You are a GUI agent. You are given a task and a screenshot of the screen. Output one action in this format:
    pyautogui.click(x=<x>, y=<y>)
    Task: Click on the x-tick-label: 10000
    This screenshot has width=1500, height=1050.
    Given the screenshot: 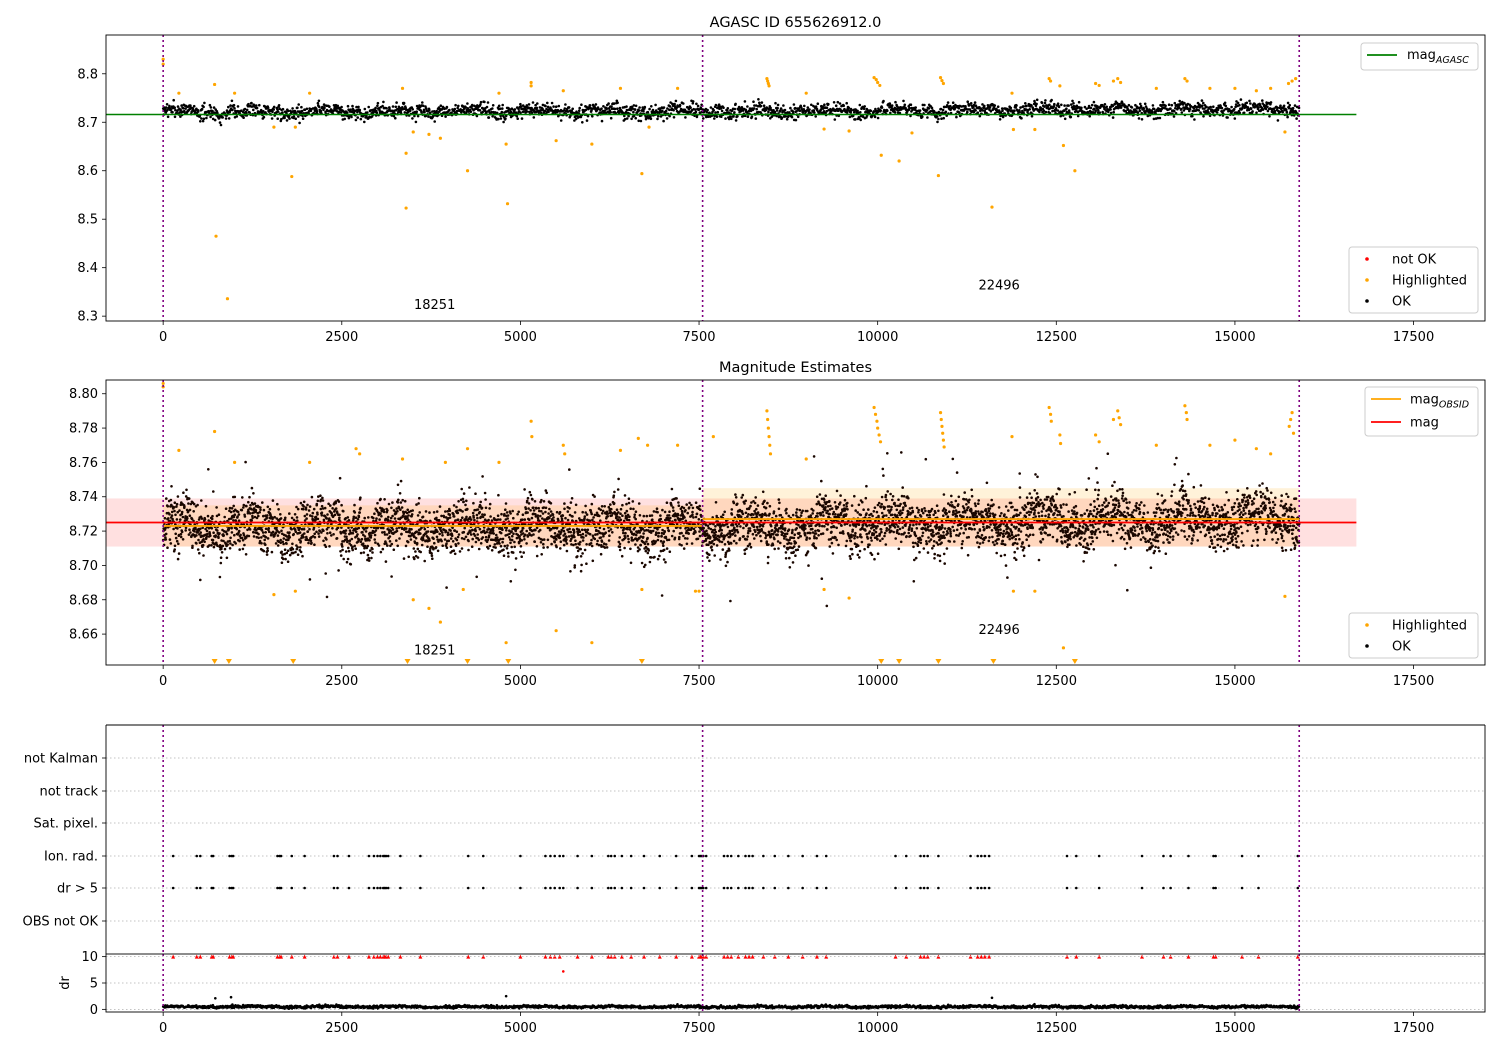 What is the action you would take?
    pyautogui.click(x=877, y=337)
    